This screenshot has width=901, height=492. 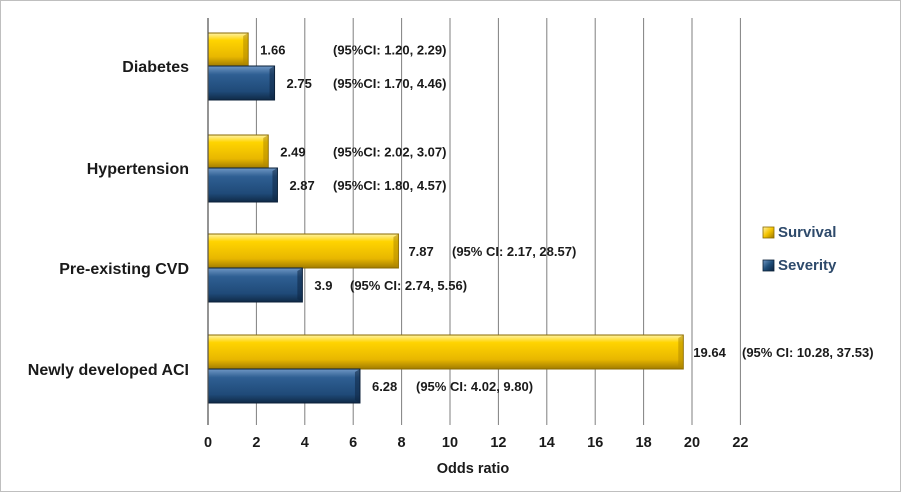 What do you see at coordinates (272, 50) in the screenshot?
I see `value-label-survival-diabetes: 1.66` at bounding box center [272, 50].